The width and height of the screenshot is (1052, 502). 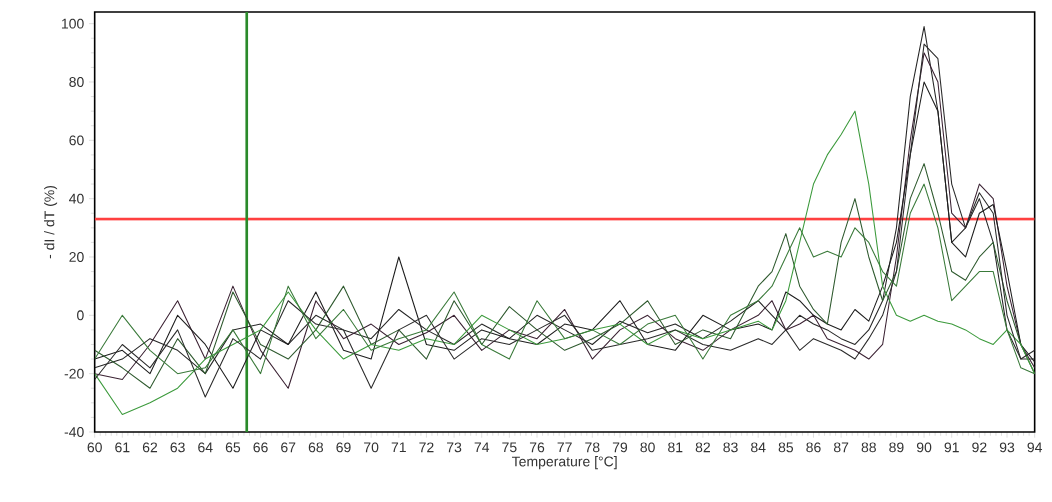 I want to click on x-tick-label: 73, so click(x=454, y=447).